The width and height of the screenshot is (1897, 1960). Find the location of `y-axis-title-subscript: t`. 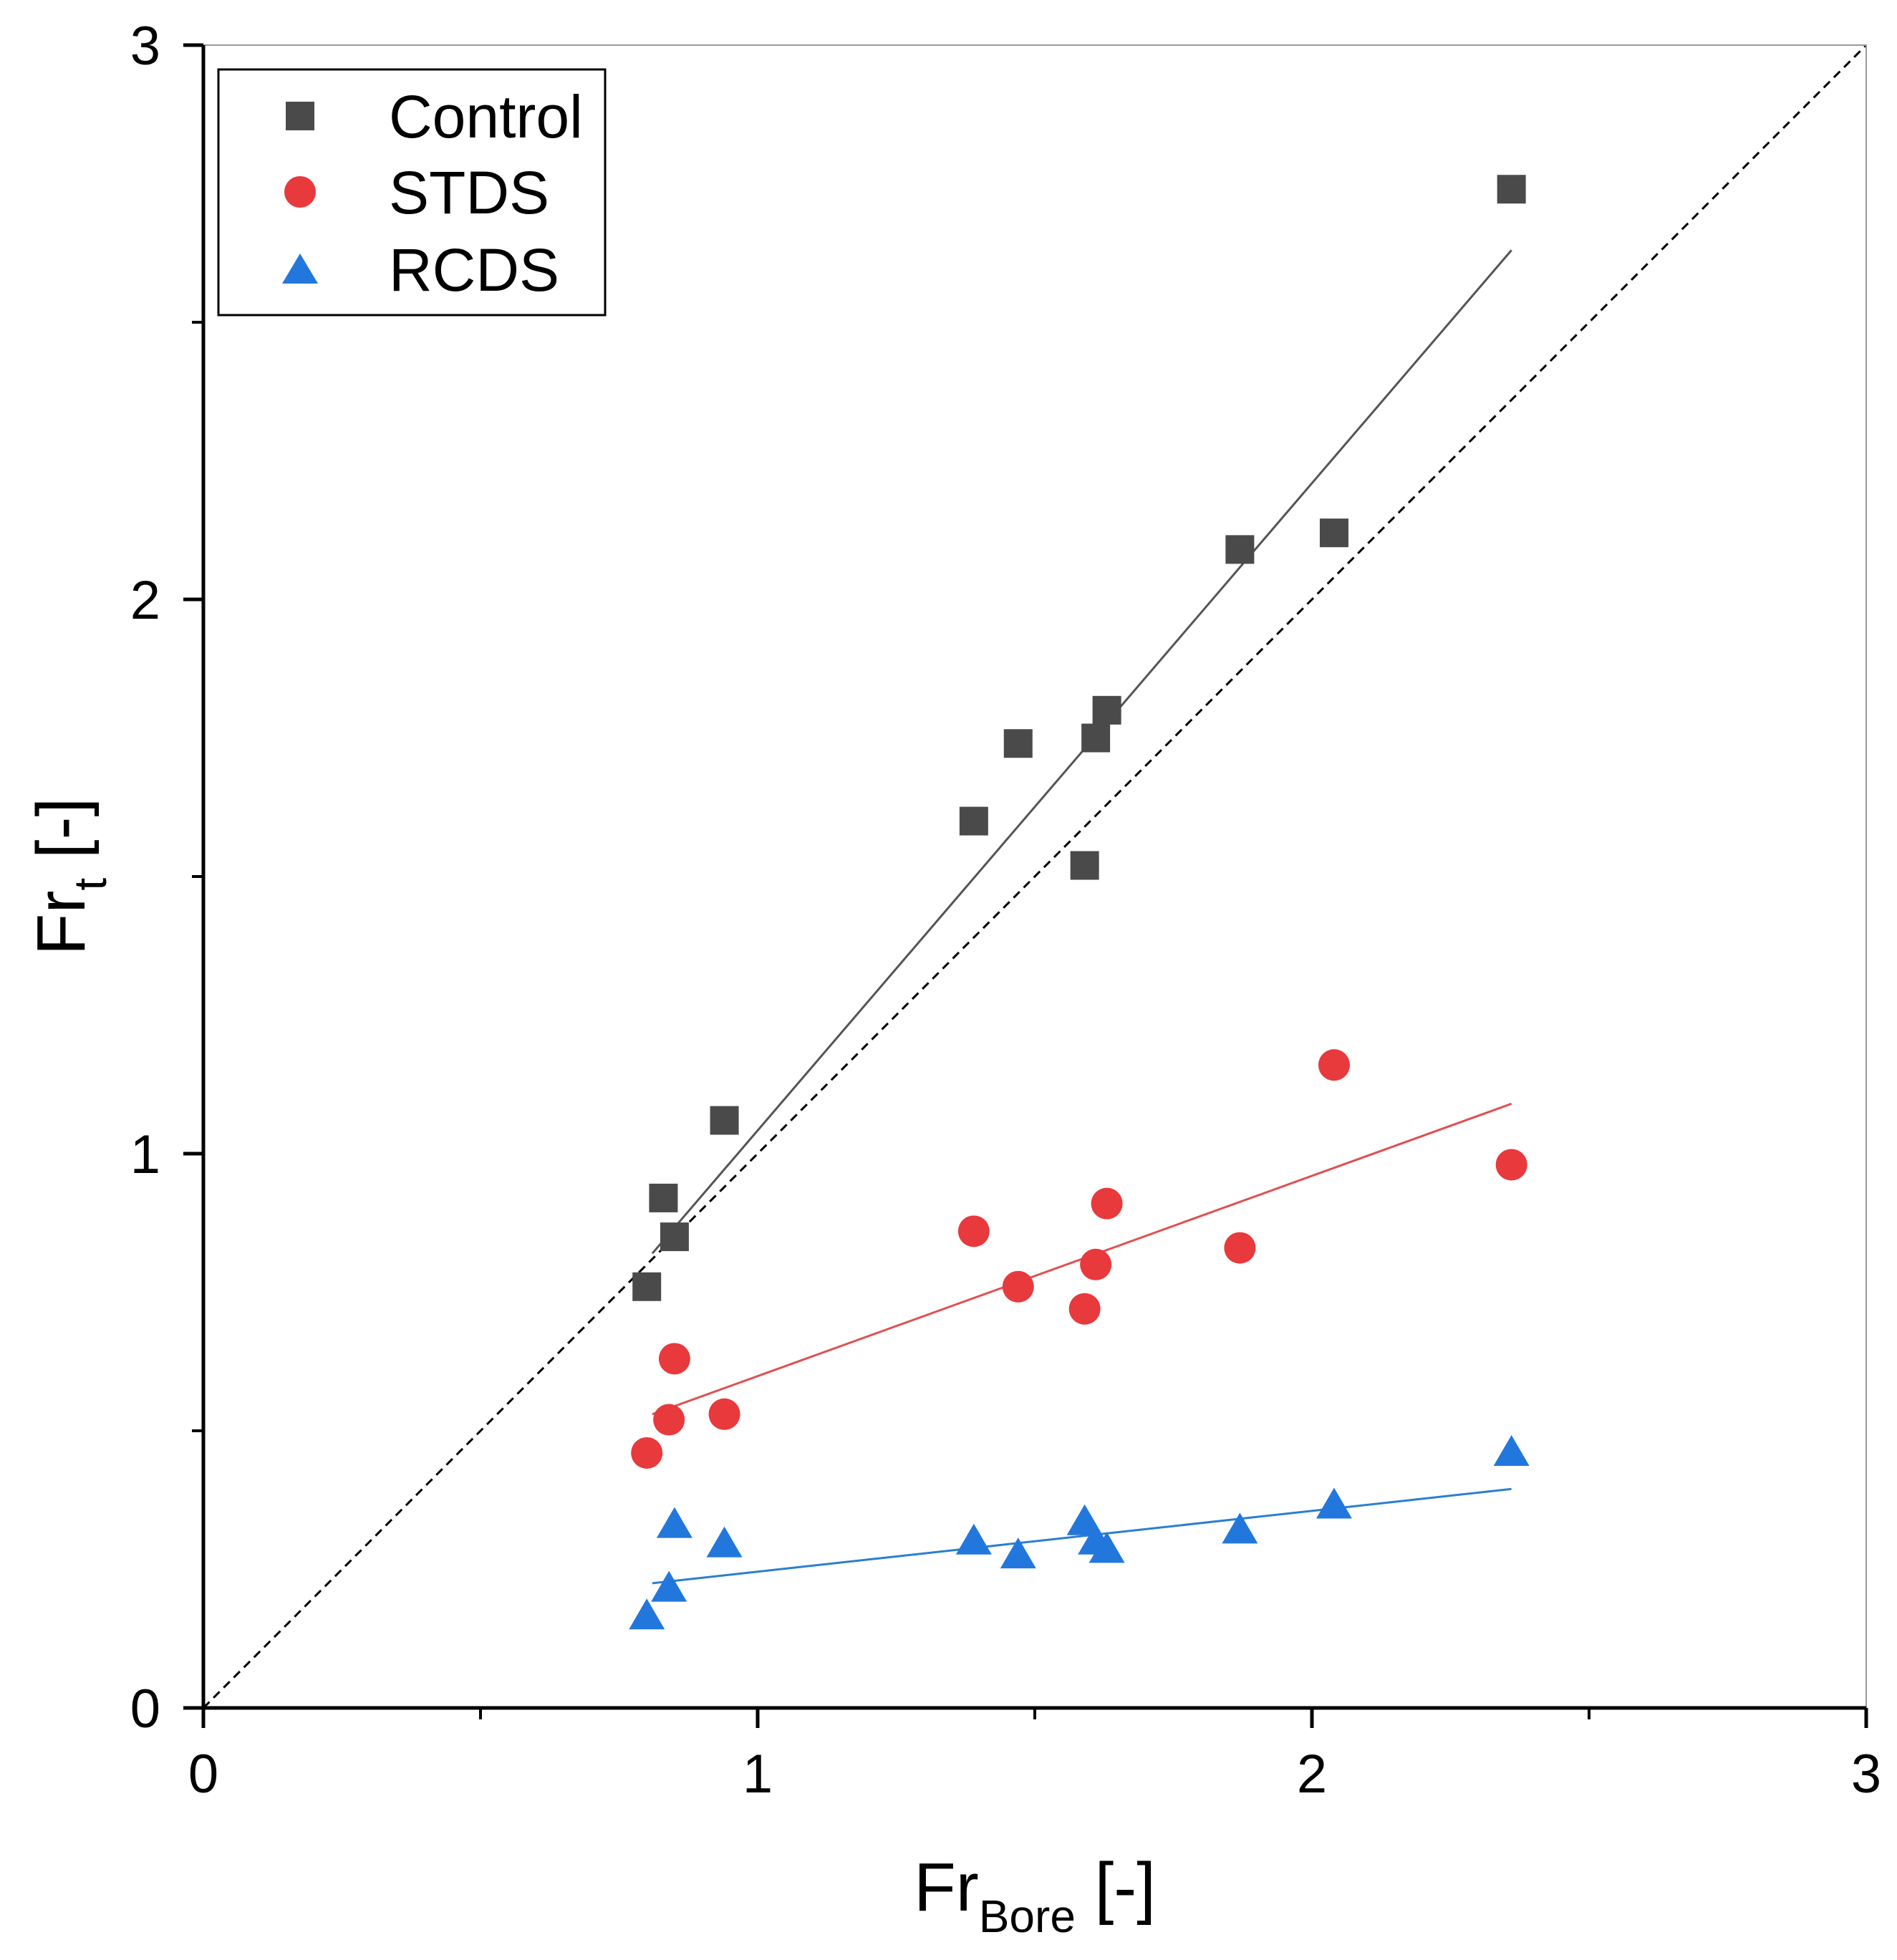

y-axis-title-subscript: t is located at coordinates (90, 884).